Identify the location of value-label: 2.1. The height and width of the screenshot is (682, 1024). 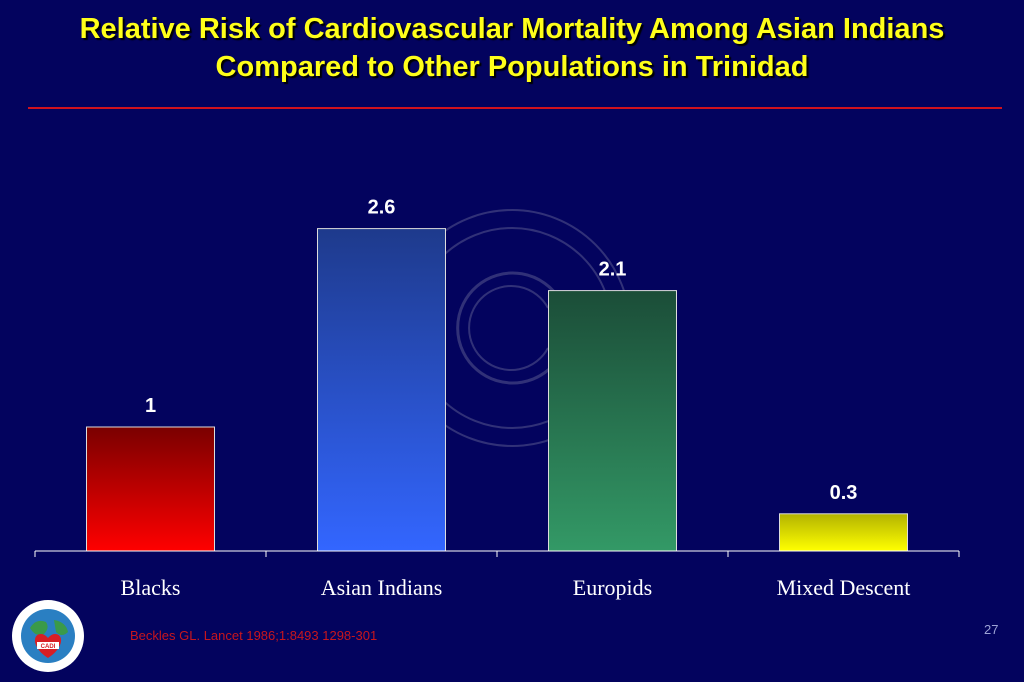
(613, 270).